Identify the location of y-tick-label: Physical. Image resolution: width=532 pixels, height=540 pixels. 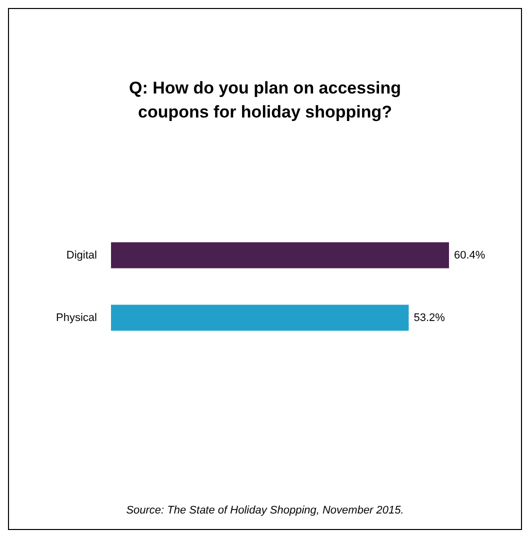
(76, 318).